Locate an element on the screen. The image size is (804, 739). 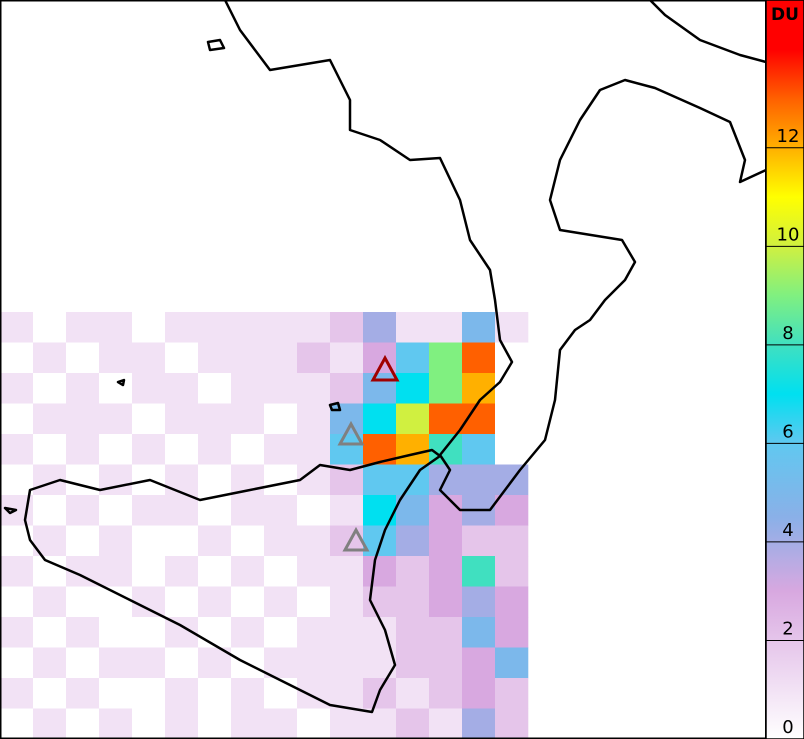
colorbar-tick-label: 0 is located at coordinates (787, 727).